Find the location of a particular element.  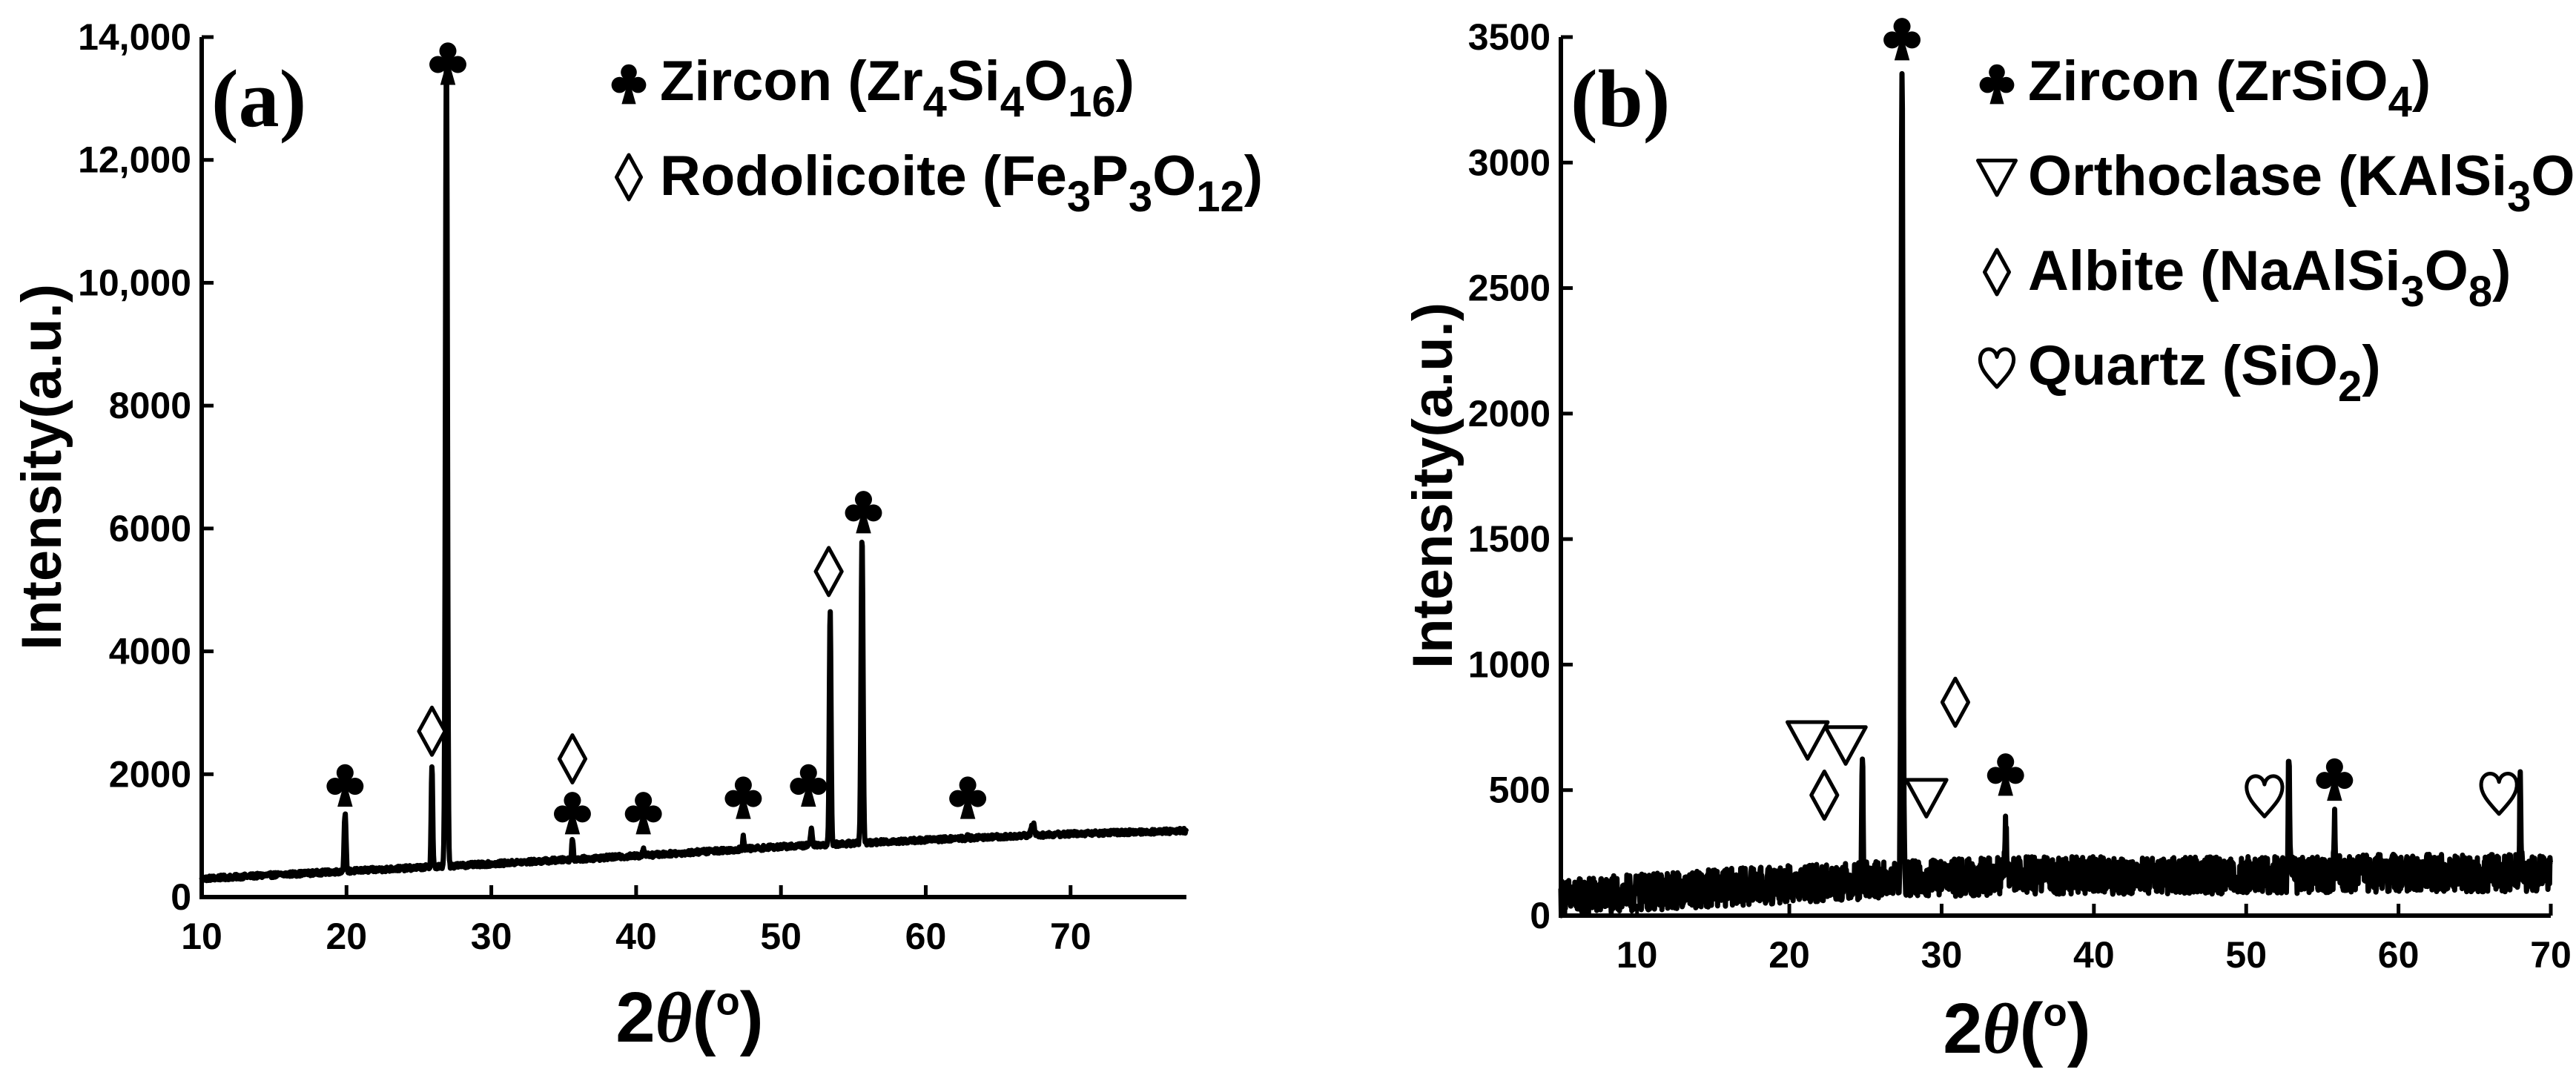

x-axis-title-theta: θ is located at coordinates (674, 1017).